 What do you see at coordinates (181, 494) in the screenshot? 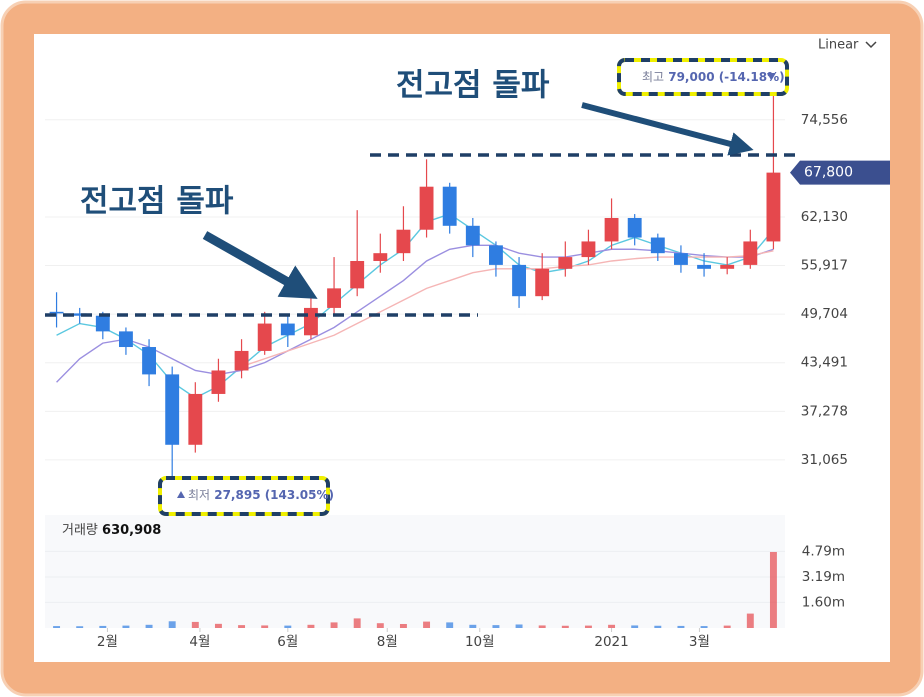
I see `up-icon` at bounding box center [181, 494].